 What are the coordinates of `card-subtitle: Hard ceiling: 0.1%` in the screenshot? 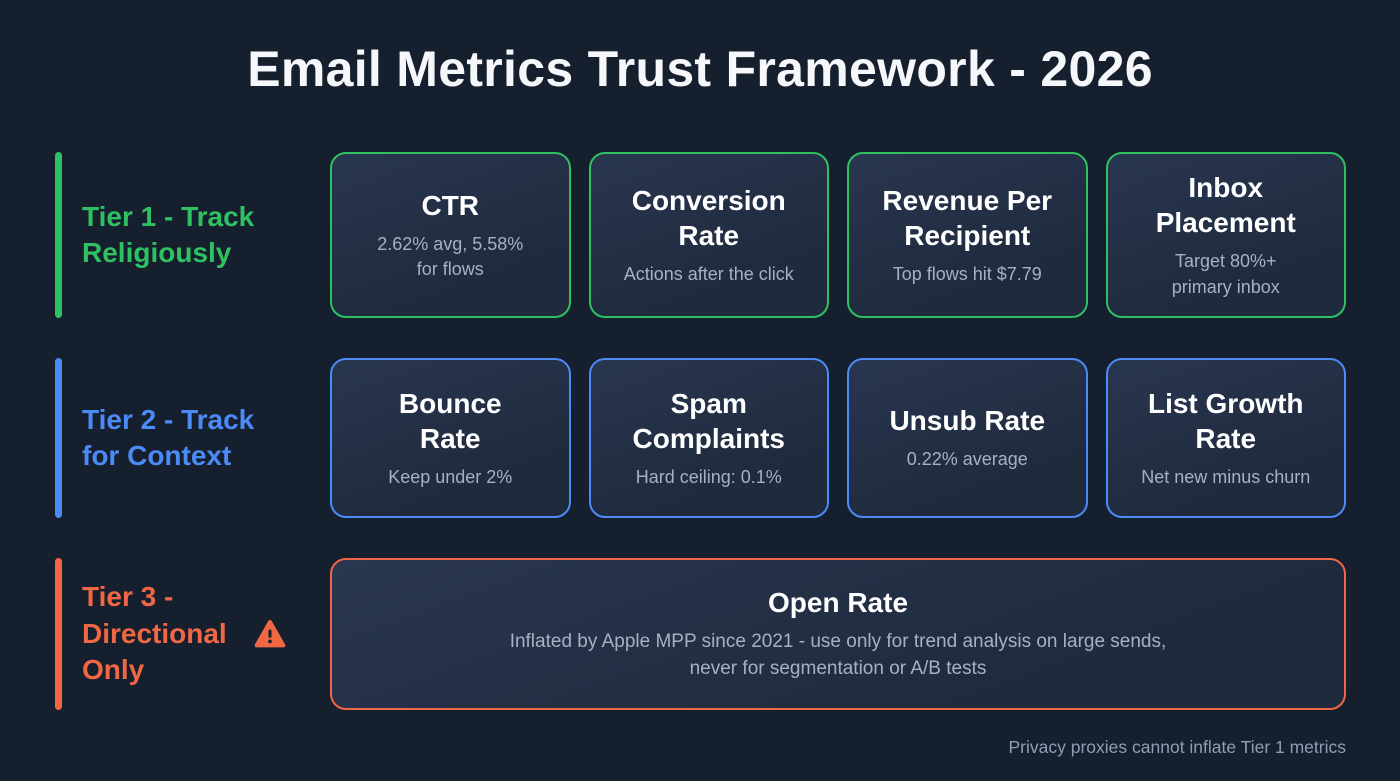 It's located at (708, 476).